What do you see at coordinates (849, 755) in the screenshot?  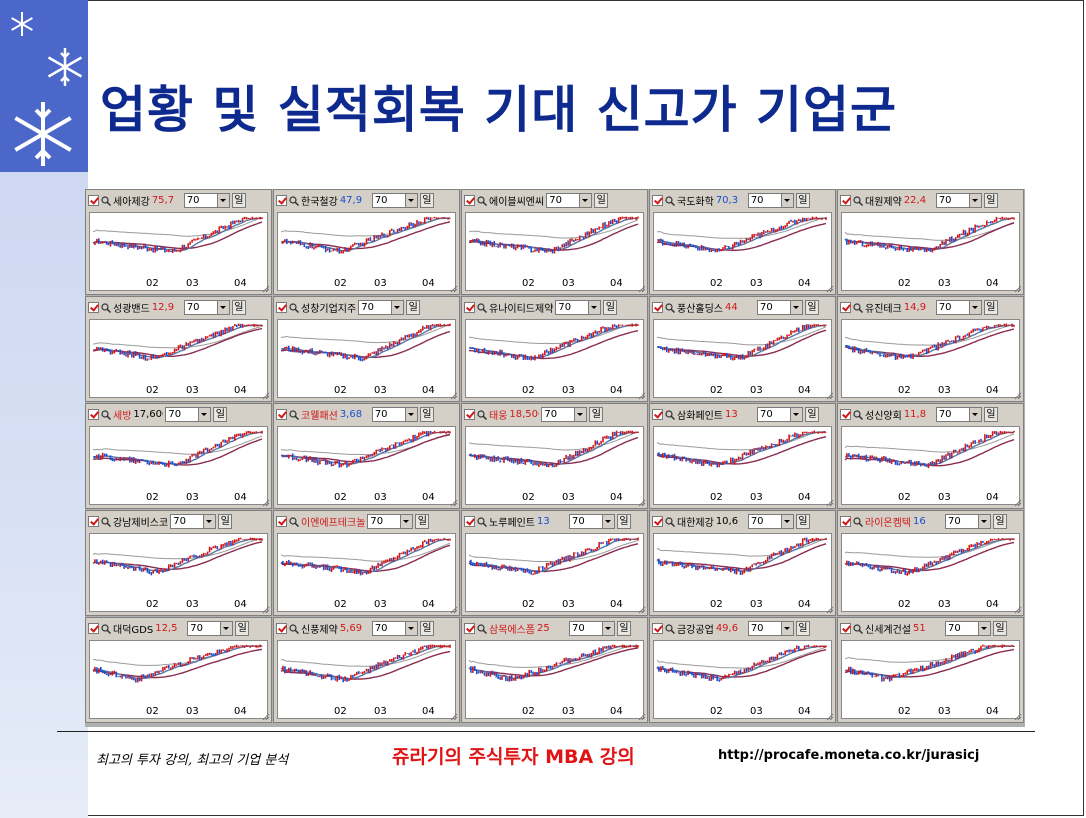 I see `footer-url: http://procafe.moneta.co.kr/jurasicj` at bounding box center [849, 755].